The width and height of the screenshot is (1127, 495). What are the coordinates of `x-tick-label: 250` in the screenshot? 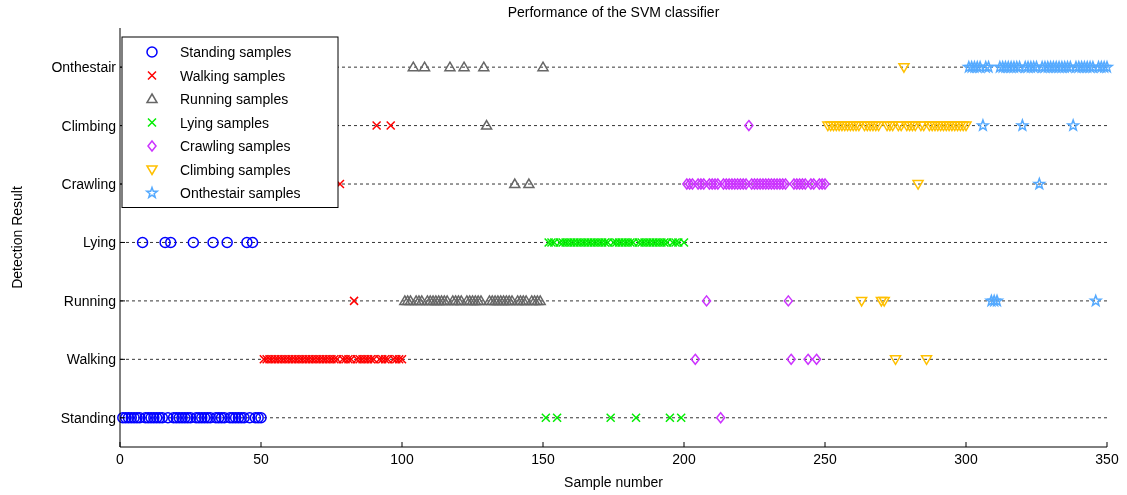 It's located at (825, 459).